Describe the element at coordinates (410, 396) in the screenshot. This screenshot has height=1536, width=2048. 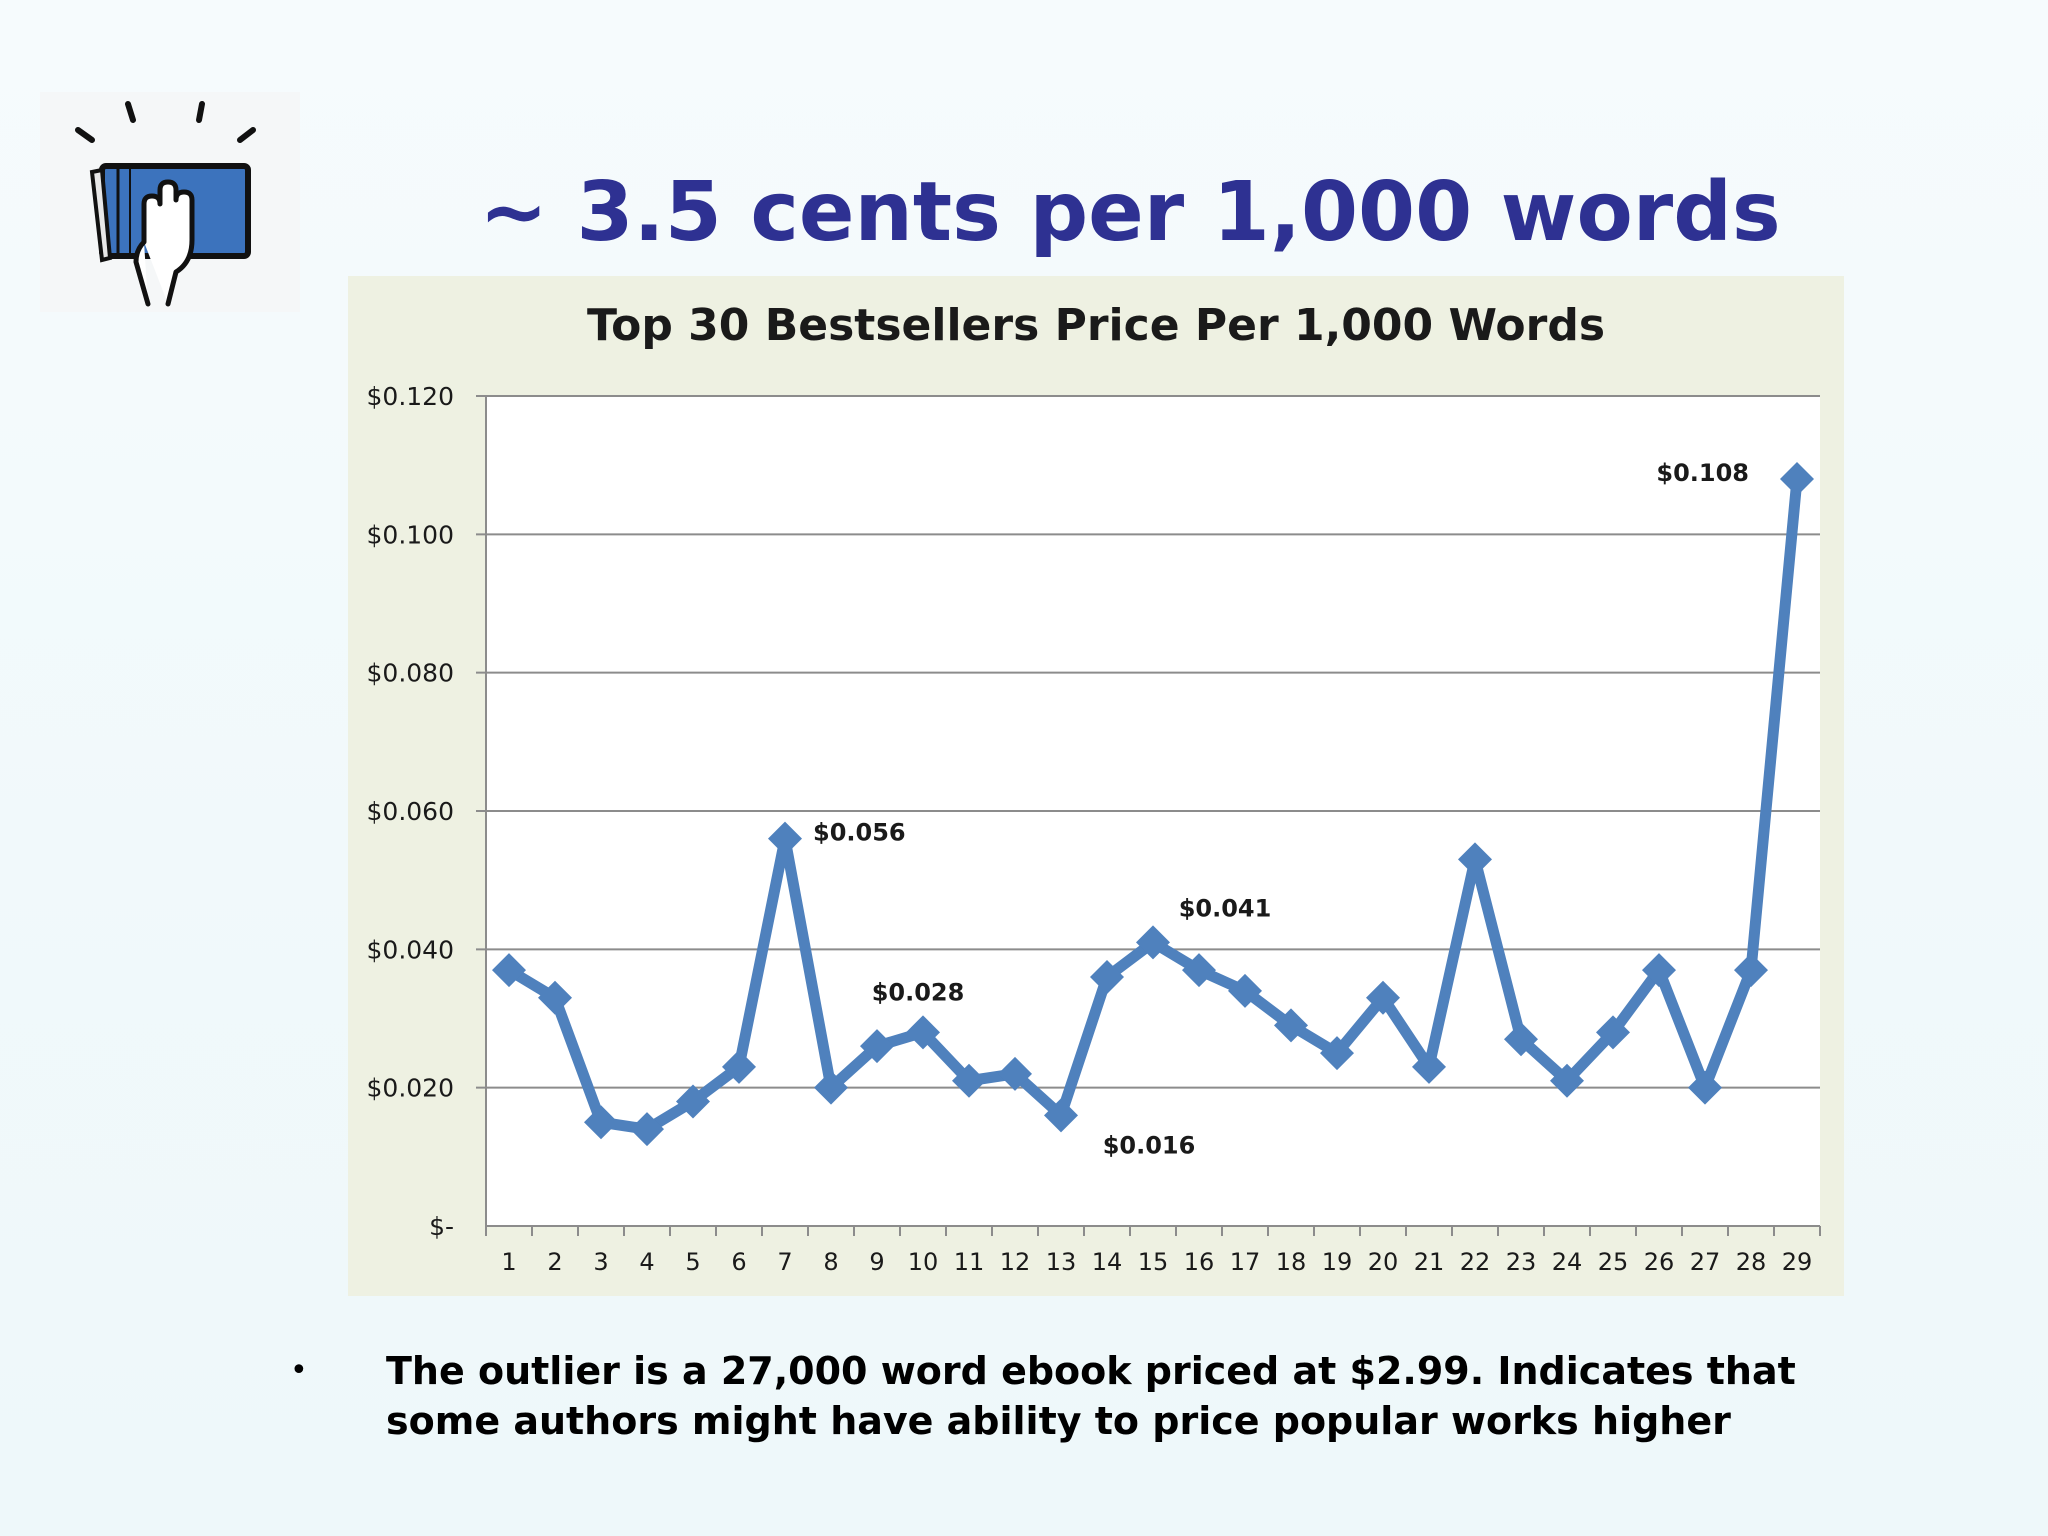
I see `y-tick-label: $0.120` at that location.